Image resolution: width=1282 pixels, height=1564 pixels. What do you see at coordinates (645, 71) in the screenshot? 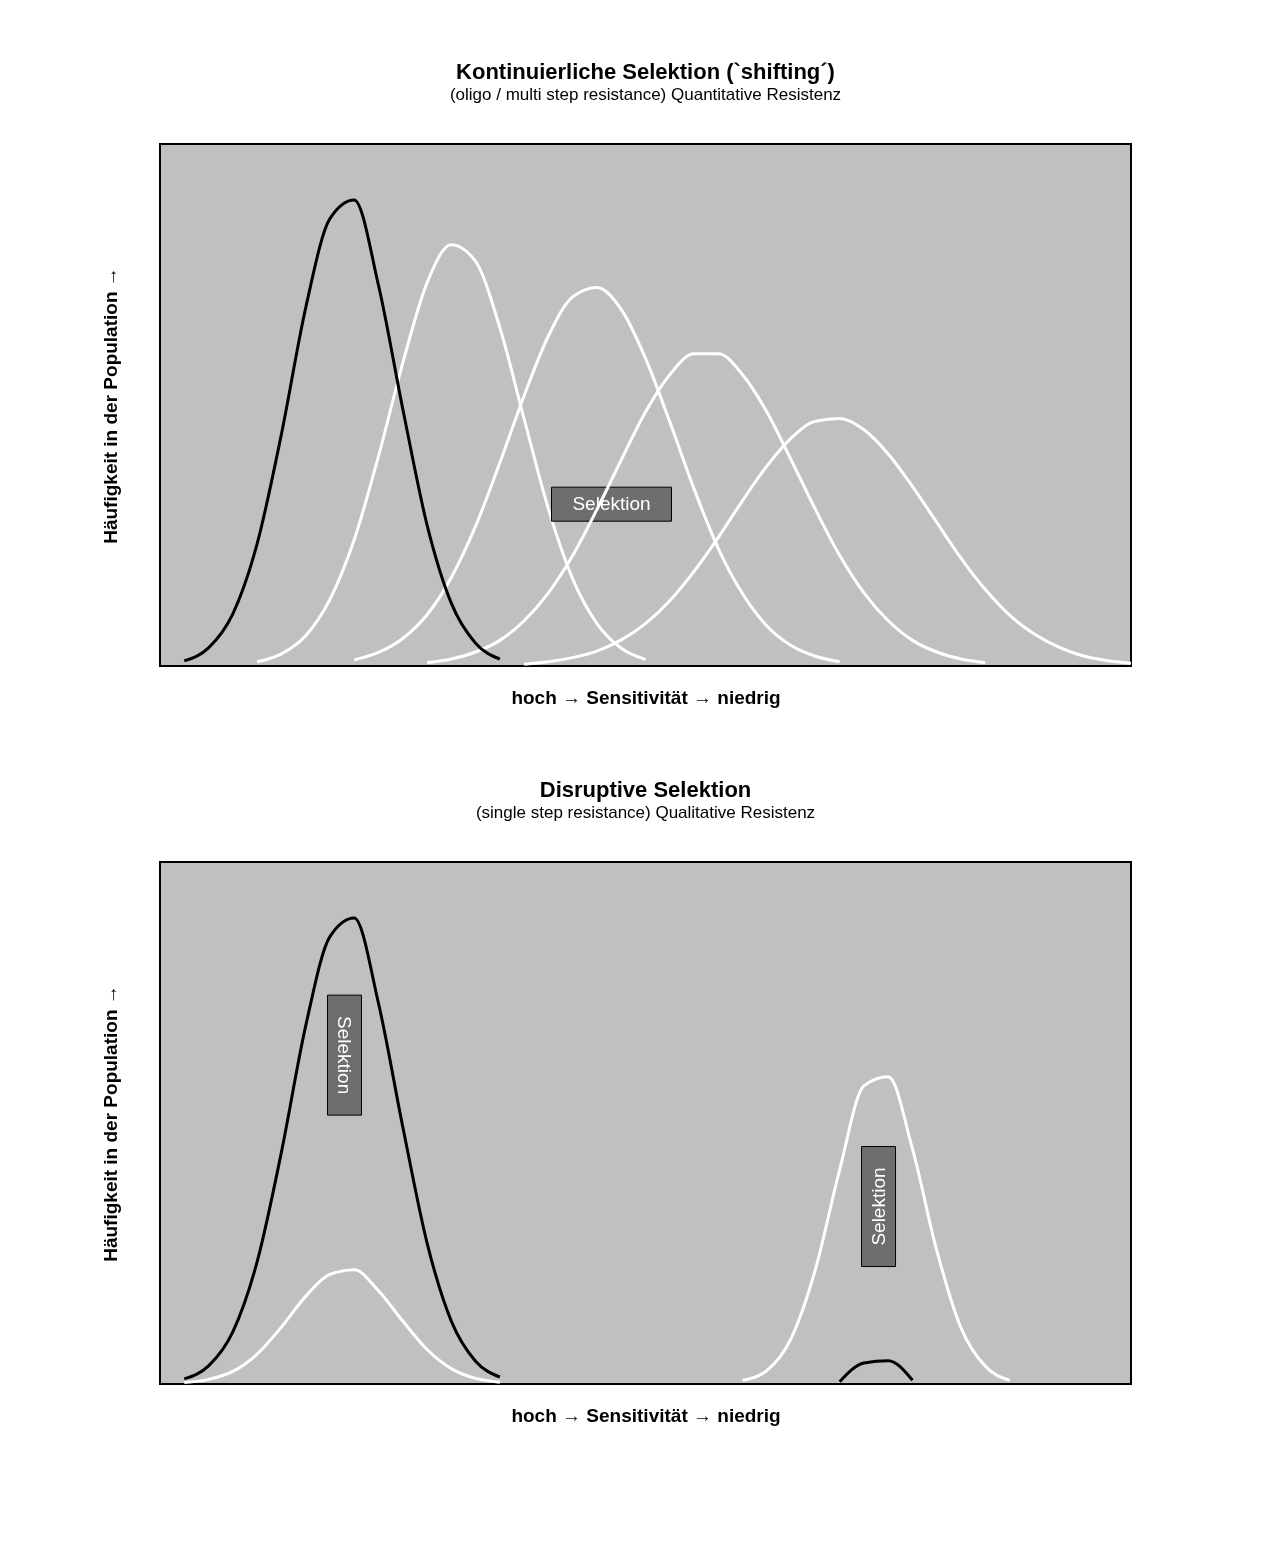
I see `chart-title: Kontinuierliche Selektion (`shifting´)` at bounding box center [645, 71].